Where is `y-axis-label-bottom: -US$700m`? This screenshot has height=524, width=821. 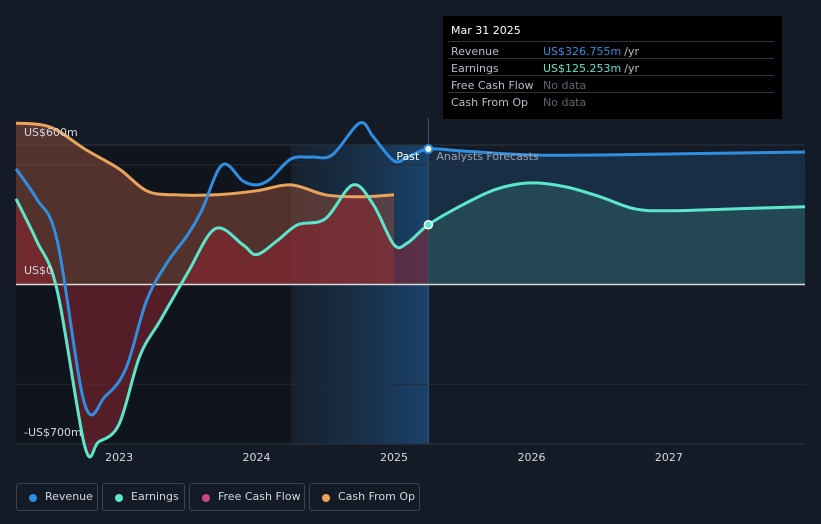
y-axis-label-bottom: -US$700m is located at coordinates (53, 432).